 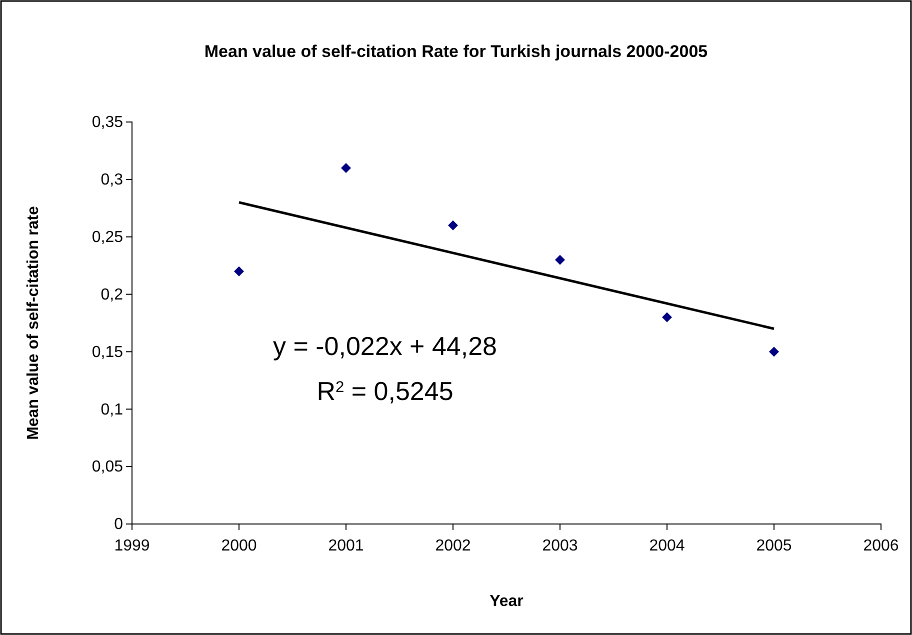 What do you see at coordinates (119, 525) in the screenshot?
I see `y-tick-label: 0` at bounding box center [119, 525].